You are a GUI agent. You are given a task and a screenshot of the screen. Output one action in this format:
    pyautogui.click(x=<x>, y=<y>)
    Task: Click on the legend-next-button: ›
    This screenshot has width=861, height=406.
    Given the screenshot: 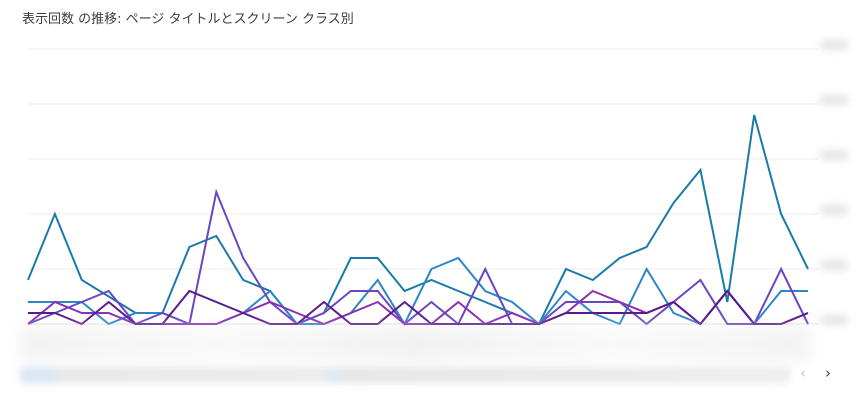 What is the action you would take?
    pyautogui.click(x=828, y=373)
    